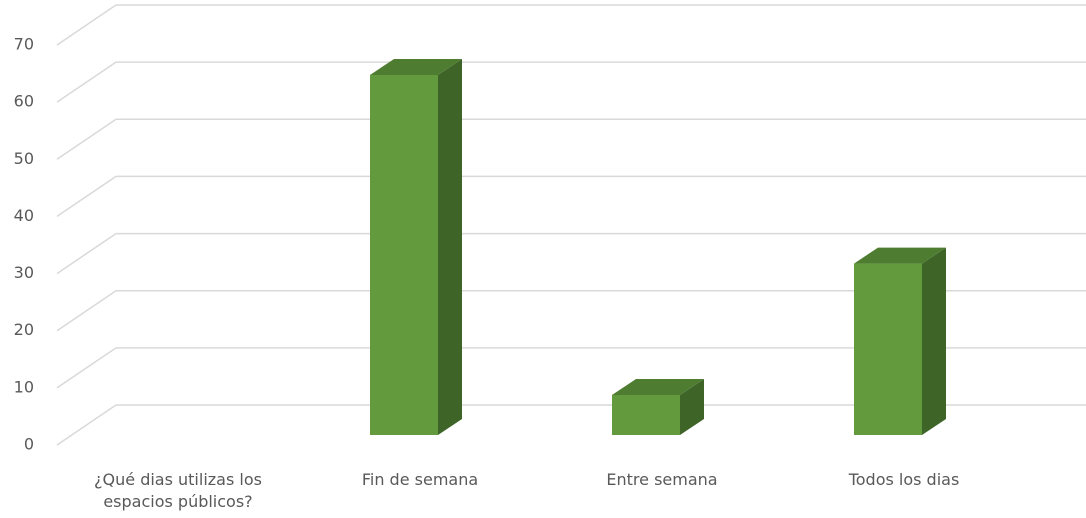 This screenshot has height=518, width=1086. What do you see at coordinates (24, 329) in the screenshot?
I see `y-tick-label: 20` at bounding box center [24, 329].